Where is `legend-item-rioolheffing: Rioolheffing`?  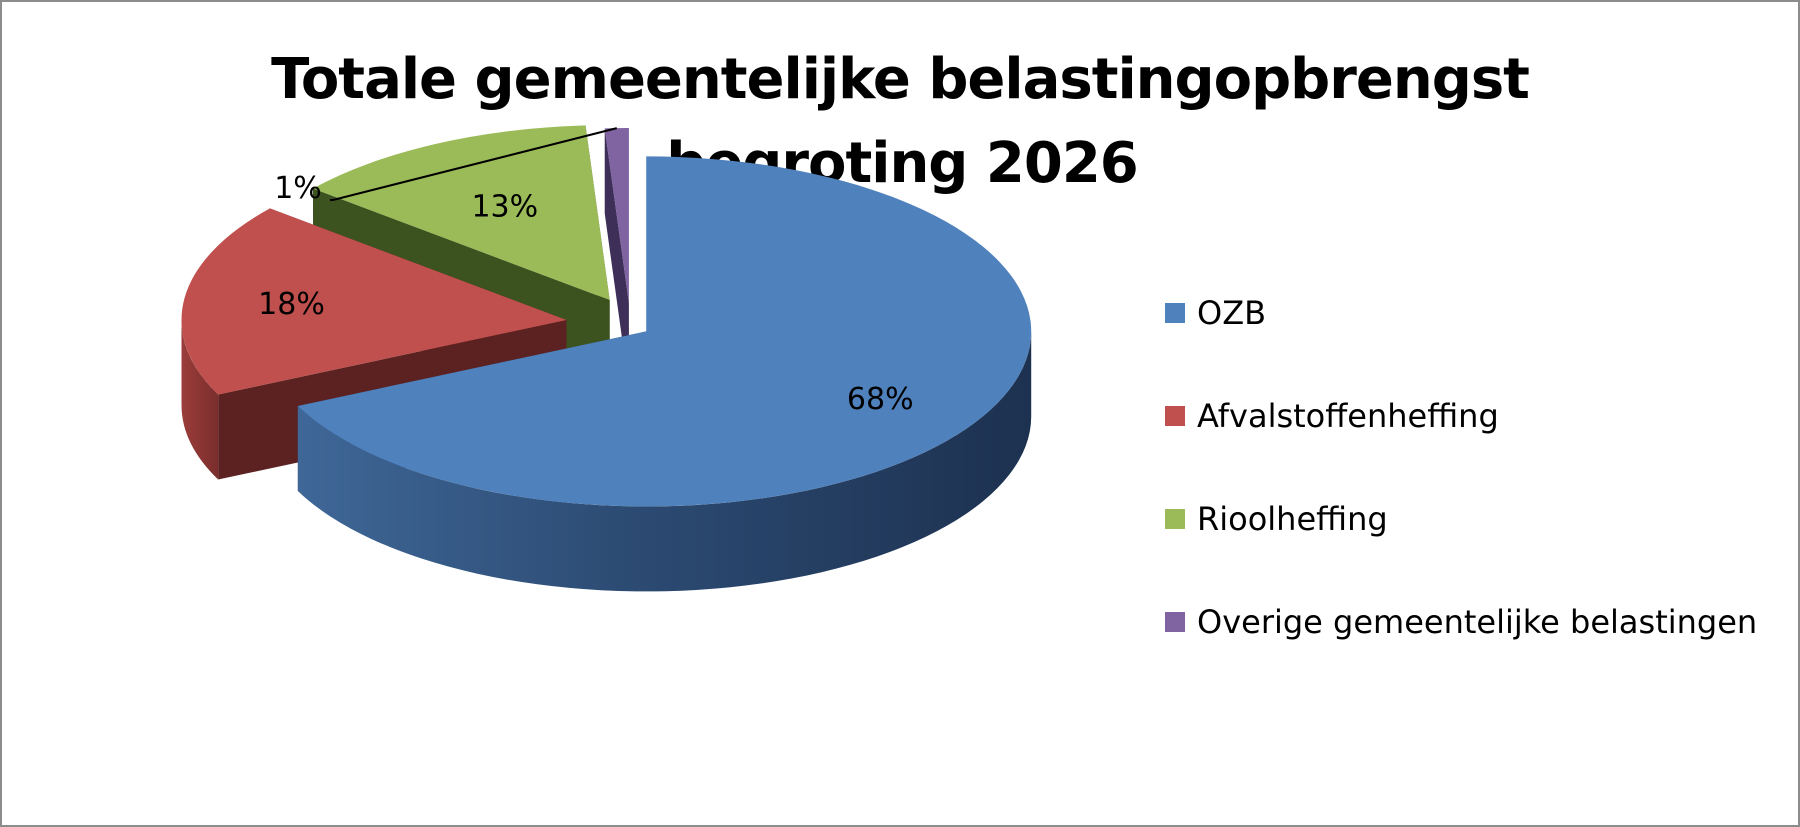
legend-item-rioolheffing: Rioolheffing is located at coordinates (1475, 547).